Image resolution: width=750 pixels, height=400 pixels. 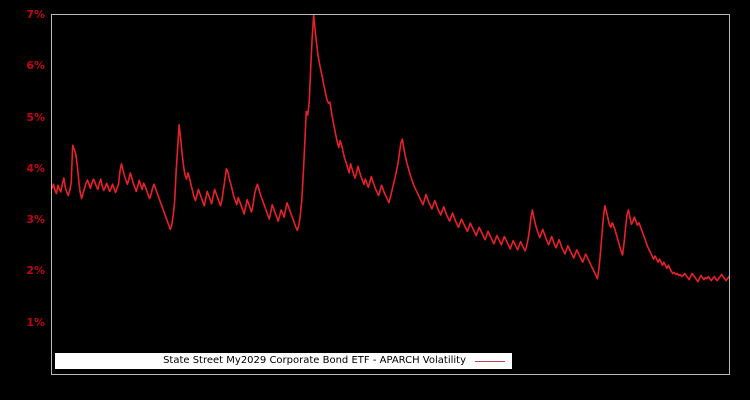 What do you see at coordinates (35, 66) in the screenshot?
I see `y-axis-tick-label: 6%` at bounding box center [35, 66].